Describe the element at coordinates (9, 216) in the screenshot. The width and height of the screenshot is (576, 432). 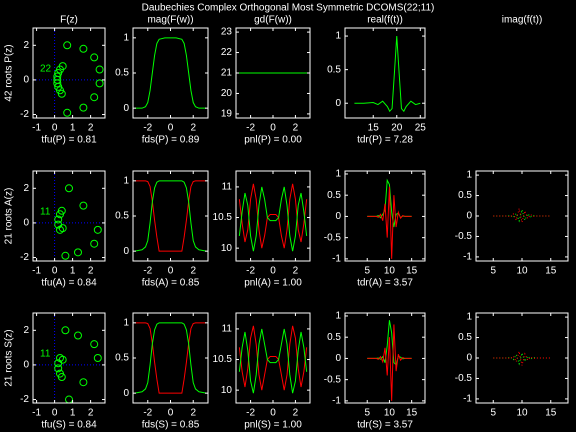
I see `y-axis-label: 21 roots A(z)` at that location.